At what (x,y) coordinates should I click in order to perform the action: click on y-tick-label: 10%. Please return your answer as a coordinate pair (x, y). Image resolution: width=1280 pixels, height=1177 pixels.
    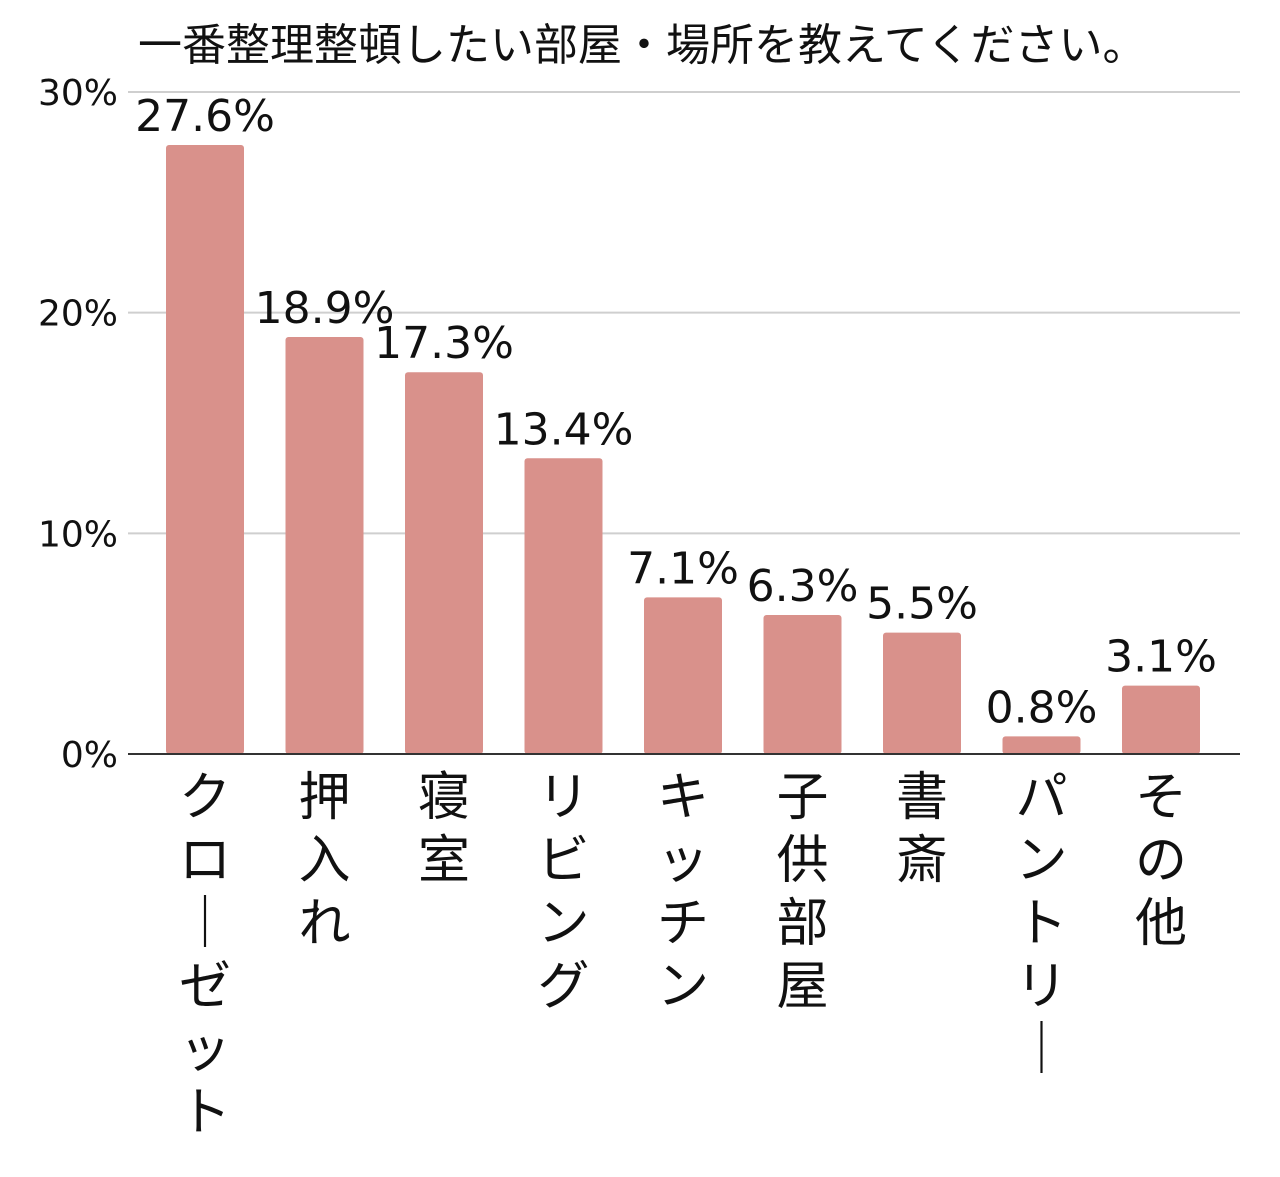
    Looking at the image, I should click on (78, 534).